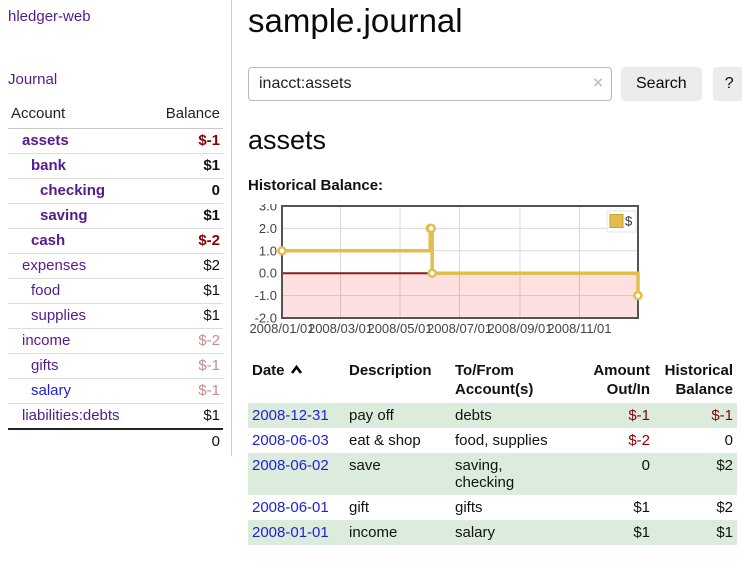 The width and height of the screenshot is (742, 582). I want to click on account-row: expenses $2, so click(115, 266).